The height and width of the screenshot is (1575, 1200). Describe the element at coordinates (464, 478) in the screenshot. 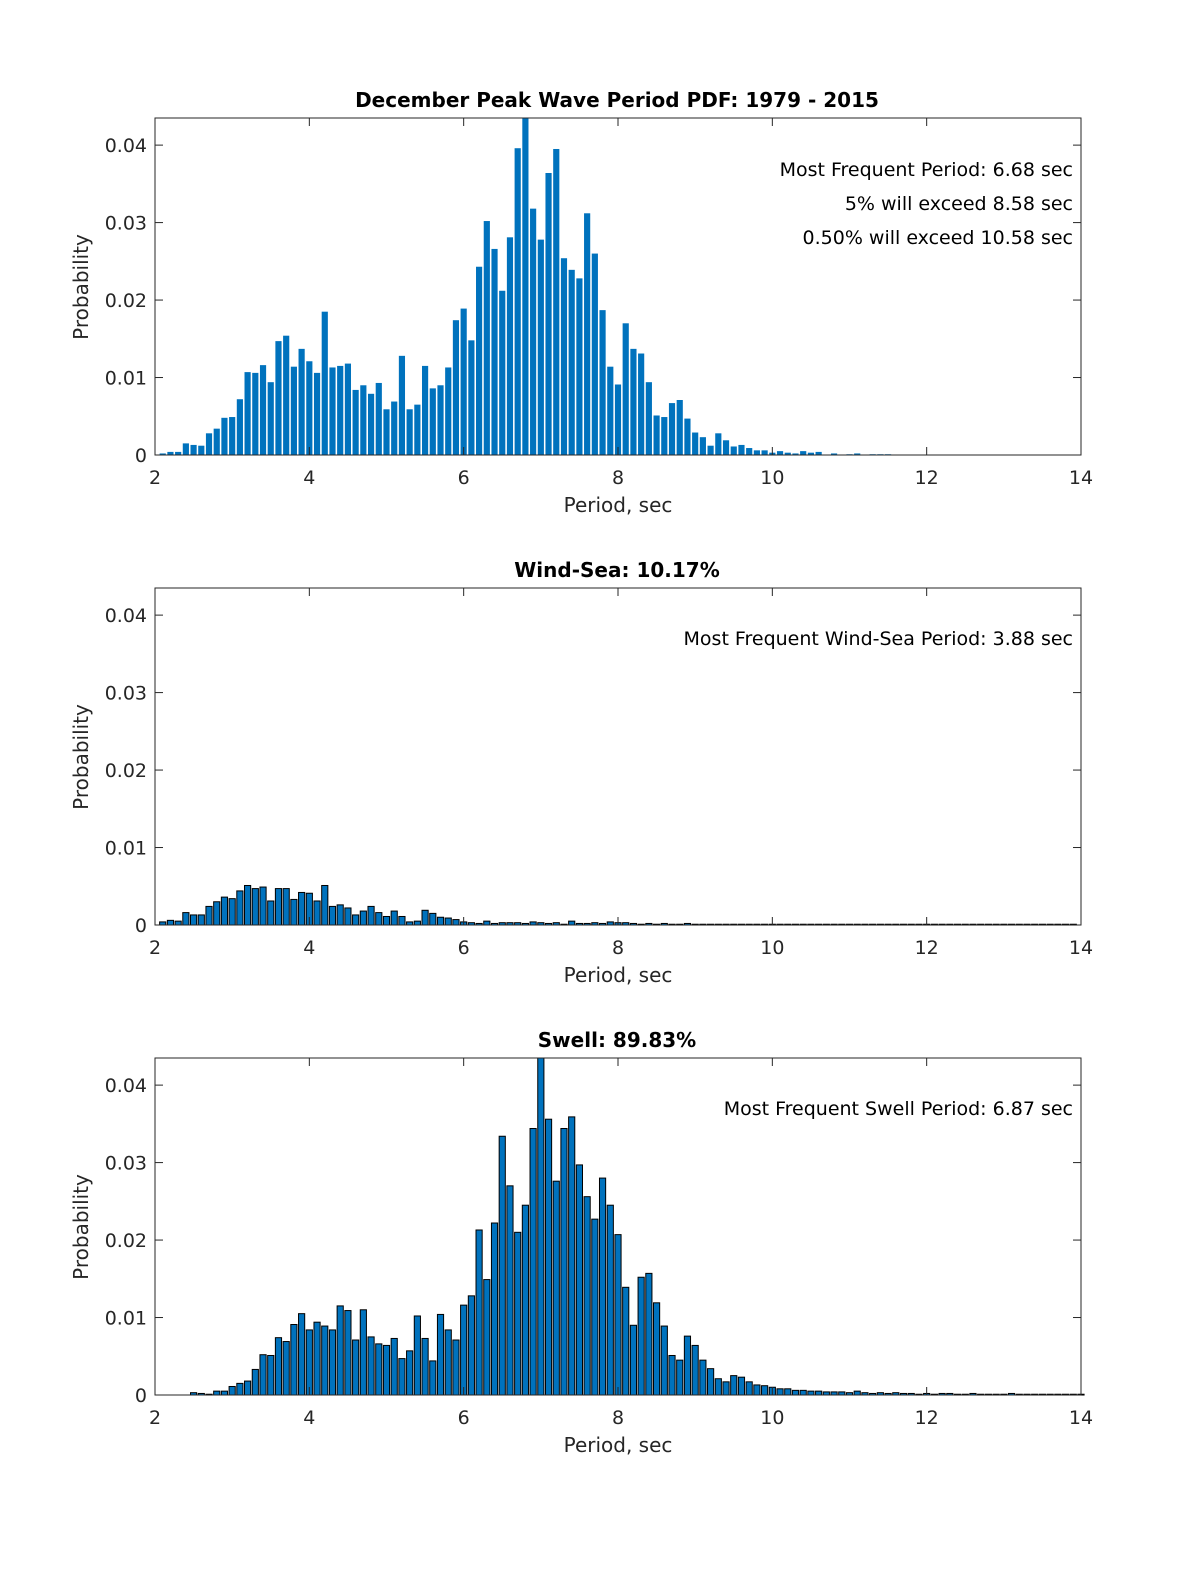

I see `x-tick-label: 6` at that location.